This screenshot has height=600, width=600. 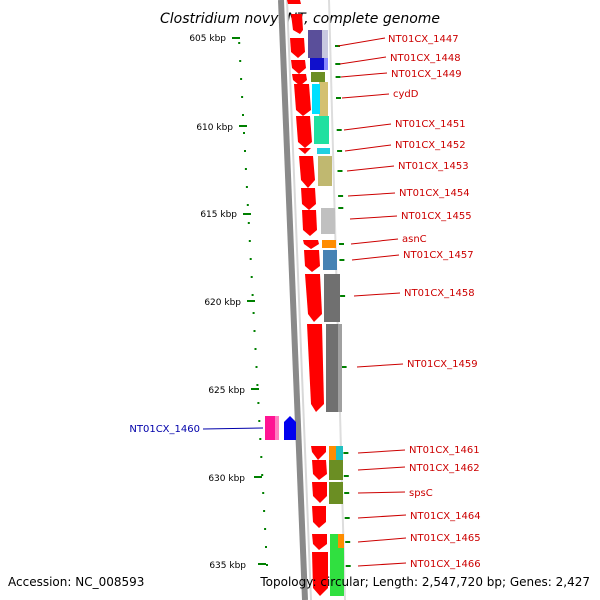 What do you see at coordinates (290, 428) in the screenshot?
I see `reverse-gene-arrow` at bounding box center [290, 428].